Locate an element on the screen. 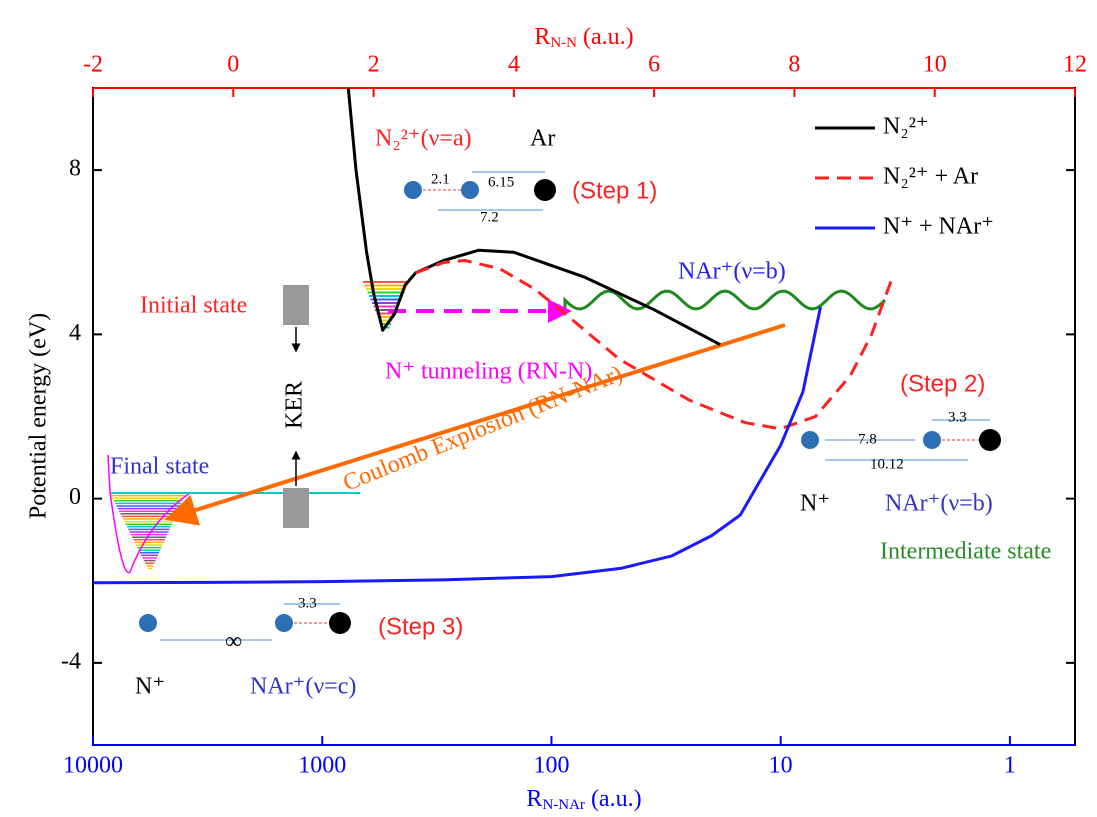  y-tick-label: -4 is located at coordinates (71, 661).